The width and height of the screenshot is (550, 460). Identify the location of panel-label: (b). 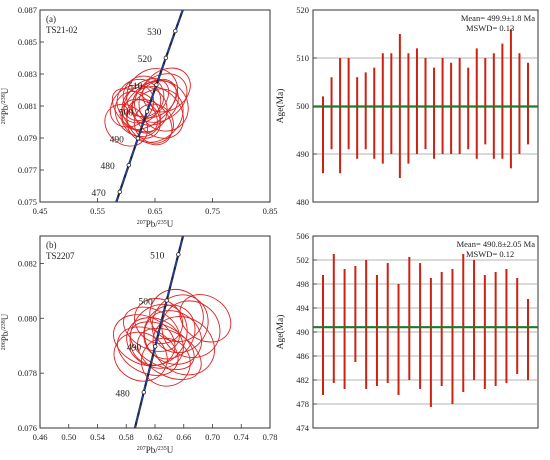
(51, 245).